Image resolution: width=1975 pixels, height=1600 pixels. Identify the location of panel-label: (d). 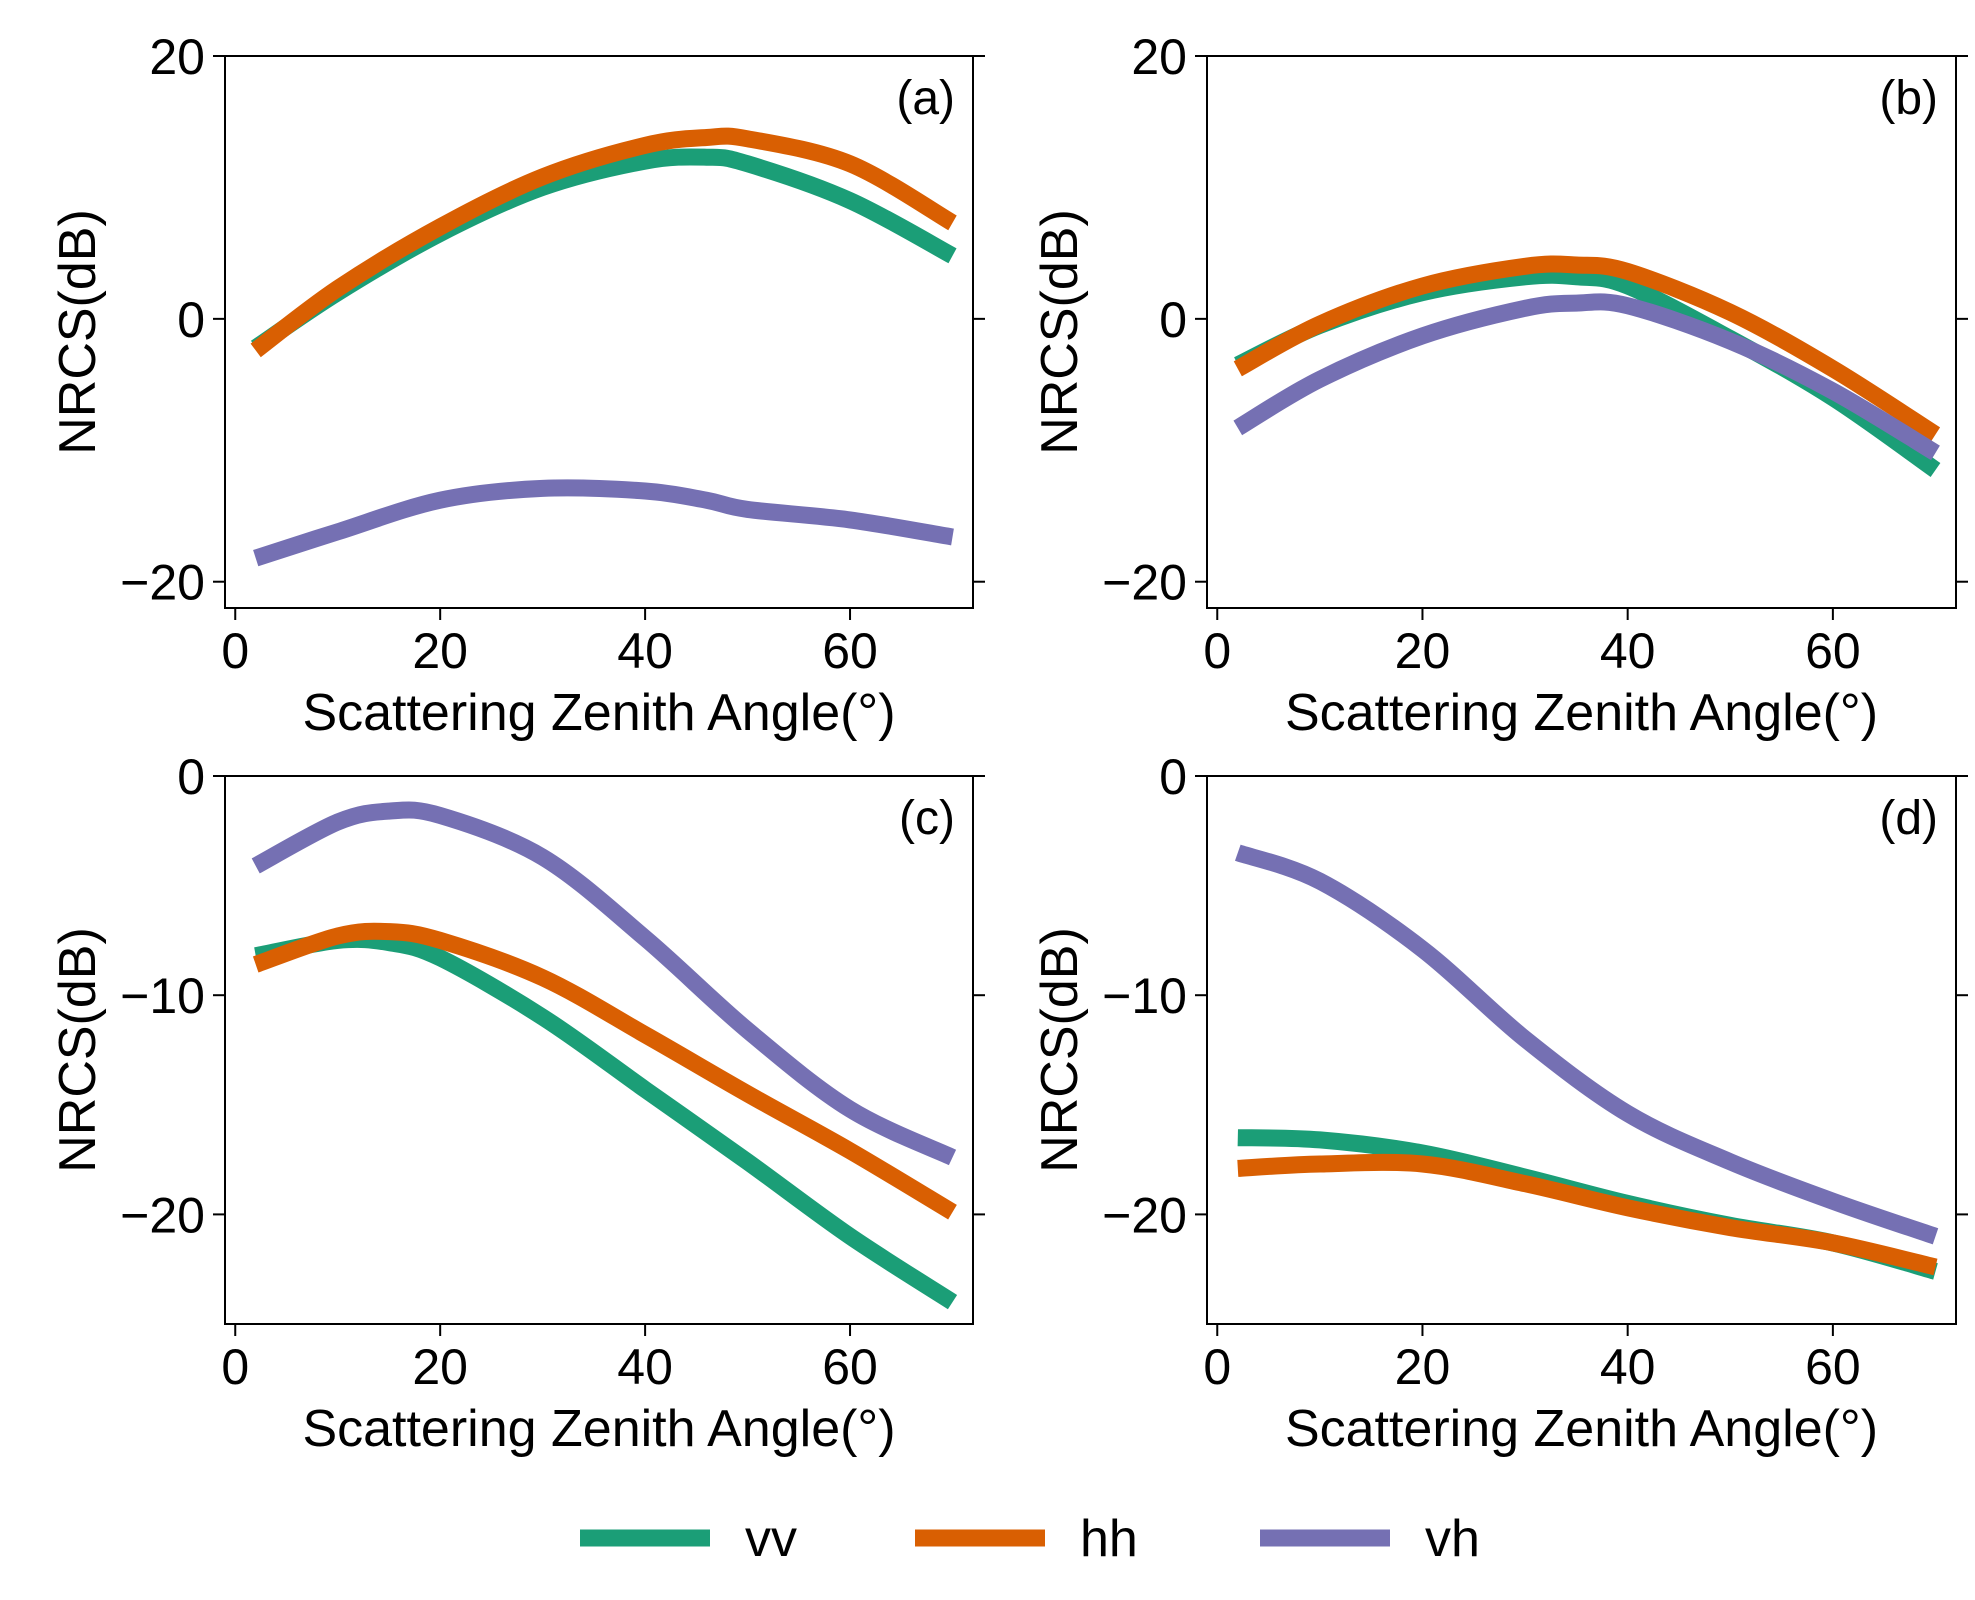
(1908, 818).